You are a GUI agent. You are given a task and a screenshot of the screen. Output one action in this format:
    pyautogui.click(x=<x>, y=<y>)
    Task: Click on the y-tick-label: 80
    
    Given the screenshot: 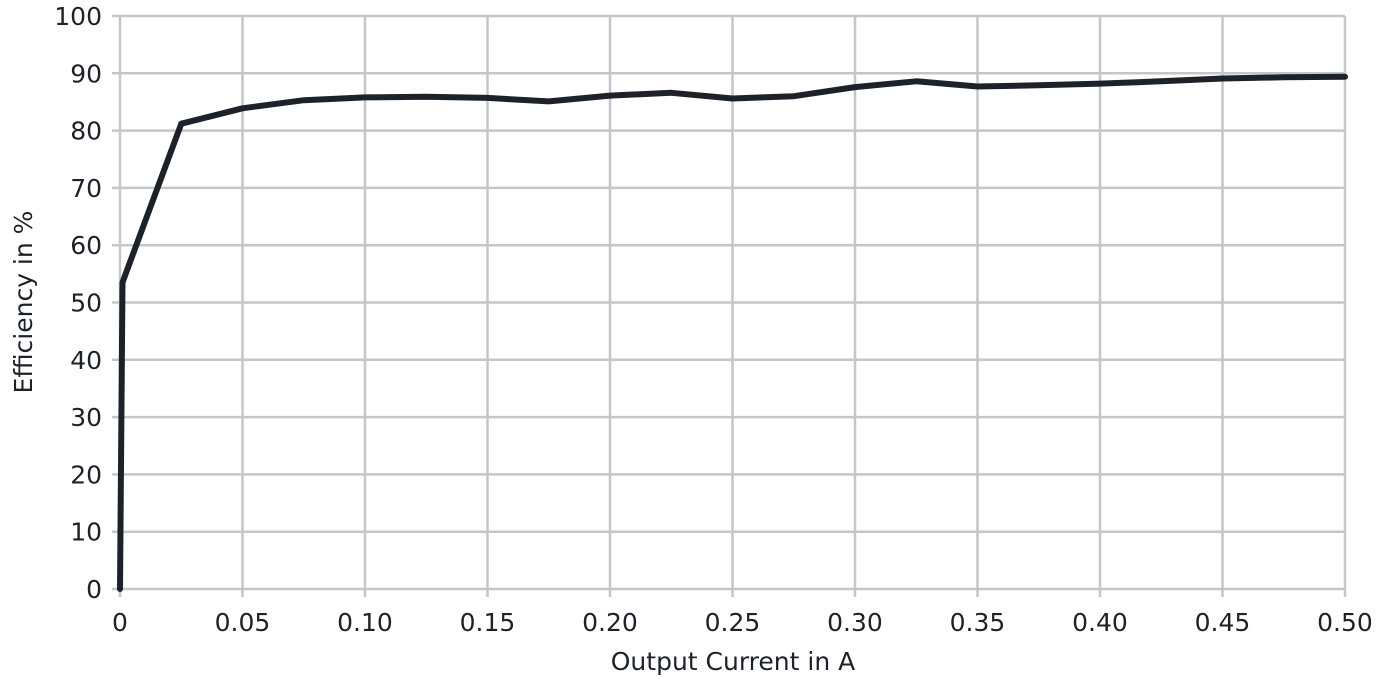 What is the action you would take?
    pyautogui.click(x=86, y=131)
    